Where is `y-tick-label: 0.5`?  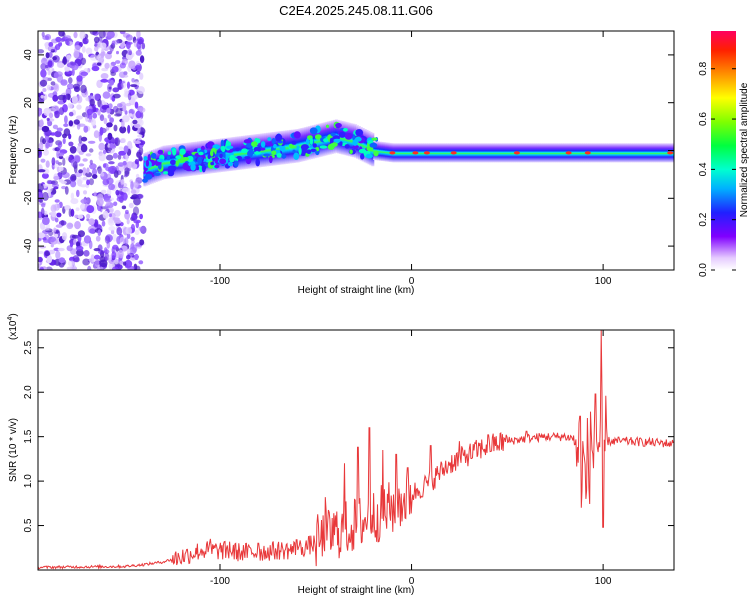
y-tick-label: 0.5 is located at coordinates (28, 525).